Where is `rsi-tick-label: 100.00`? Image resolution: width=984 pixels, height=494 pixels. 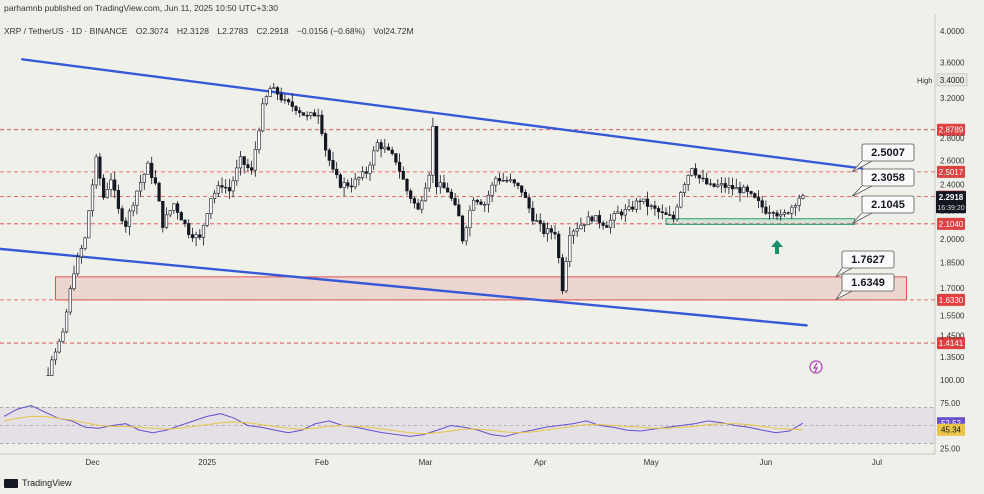
rsi-tick-label: 100.00 is located at coordinates (952, 380).